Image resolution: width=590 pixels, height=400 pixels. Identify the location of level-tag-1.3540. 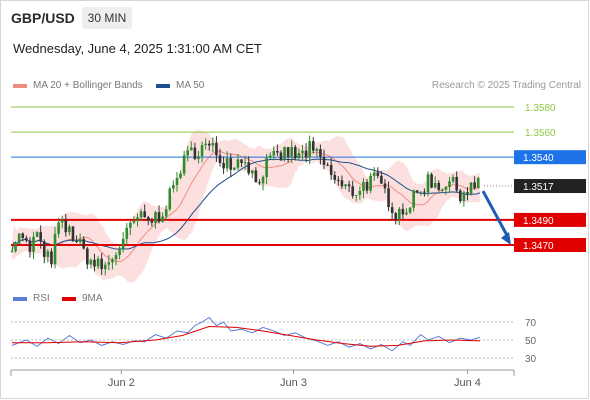
(550, 157).